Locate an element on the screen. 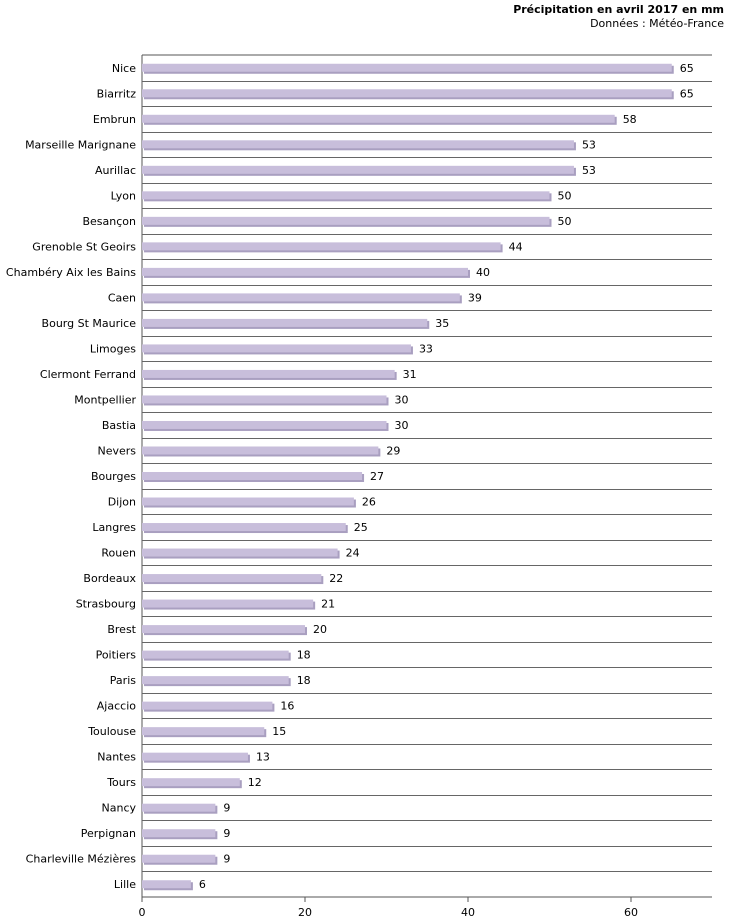 This screenshot has height=922, width=730. category-label: Brest is located at coordinates (121, 629).